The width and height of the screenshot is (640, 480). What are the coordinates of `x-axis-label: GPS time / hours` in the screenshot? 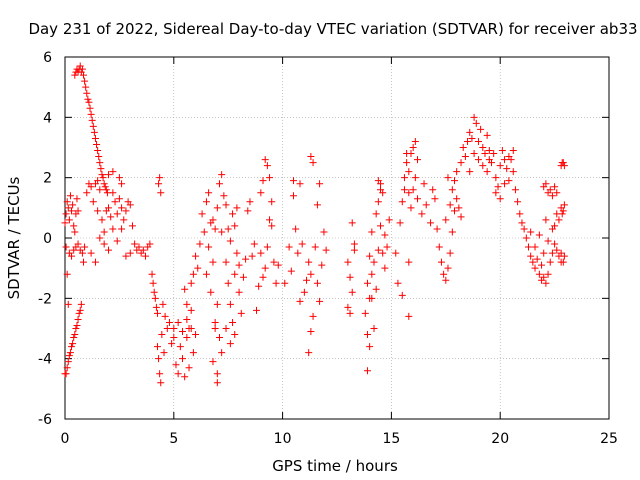 It's located at (335, 466).